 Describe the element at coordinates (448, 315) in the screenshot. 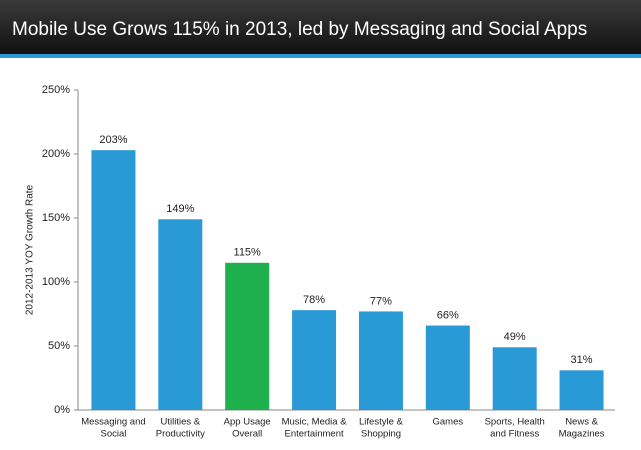

I see `value-label: 66%` at that location.